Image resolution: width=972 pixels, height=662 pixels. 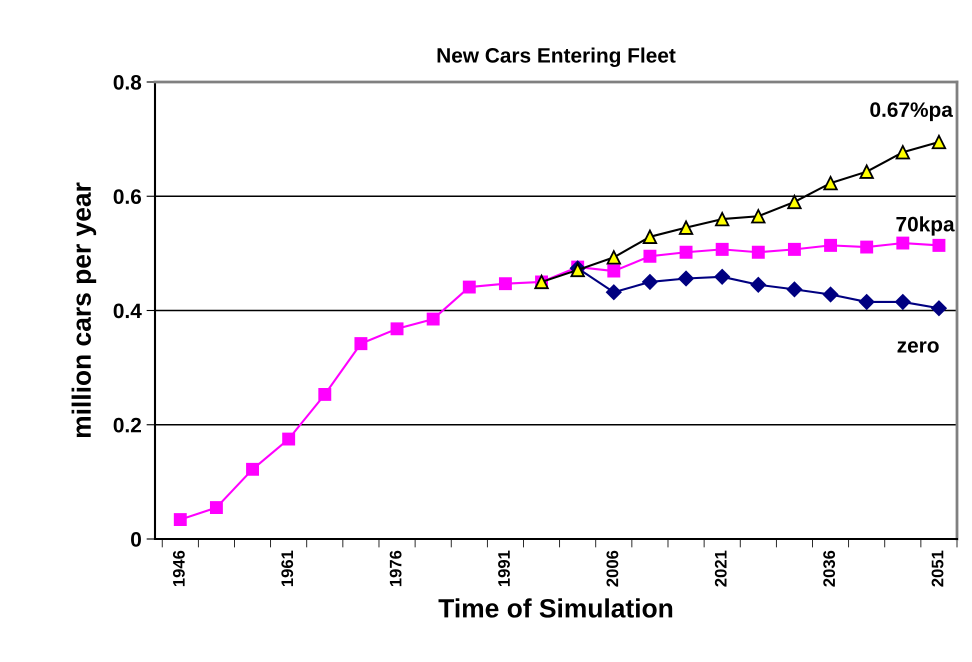 What do you see at coordinates (136, 539) in the screenshot?
I see `y-tick-label: 0` at bounding box center [136, 539].